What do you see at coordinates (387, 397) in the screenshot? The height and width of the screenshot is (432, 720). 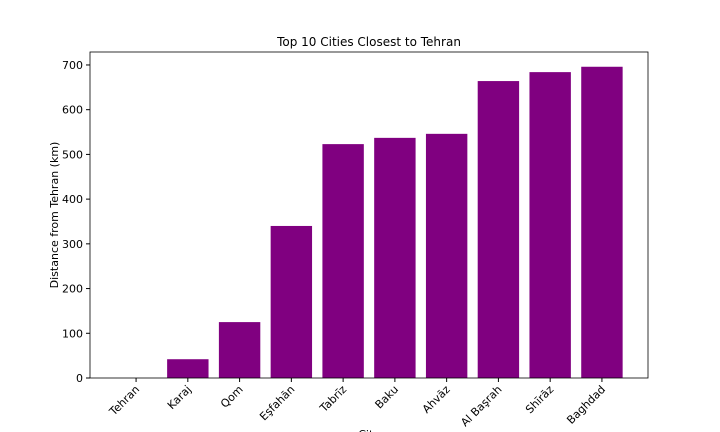 I see `x-tick-label: Baku` at bounding box center [387, 397].